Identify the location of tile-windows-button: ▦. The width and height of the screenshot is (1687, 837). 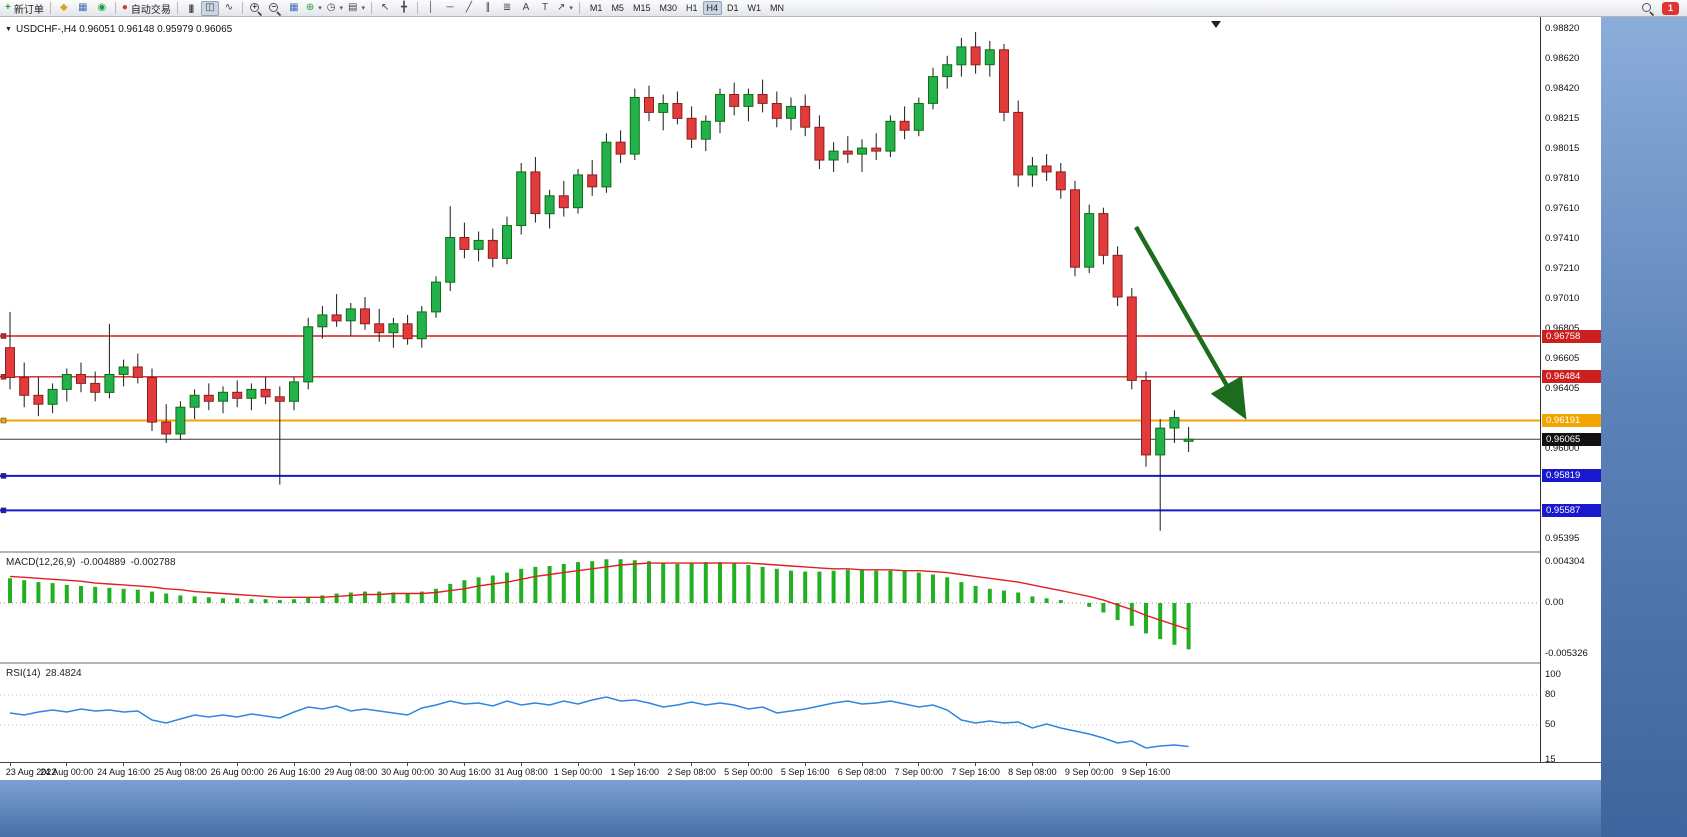
(294, 8).